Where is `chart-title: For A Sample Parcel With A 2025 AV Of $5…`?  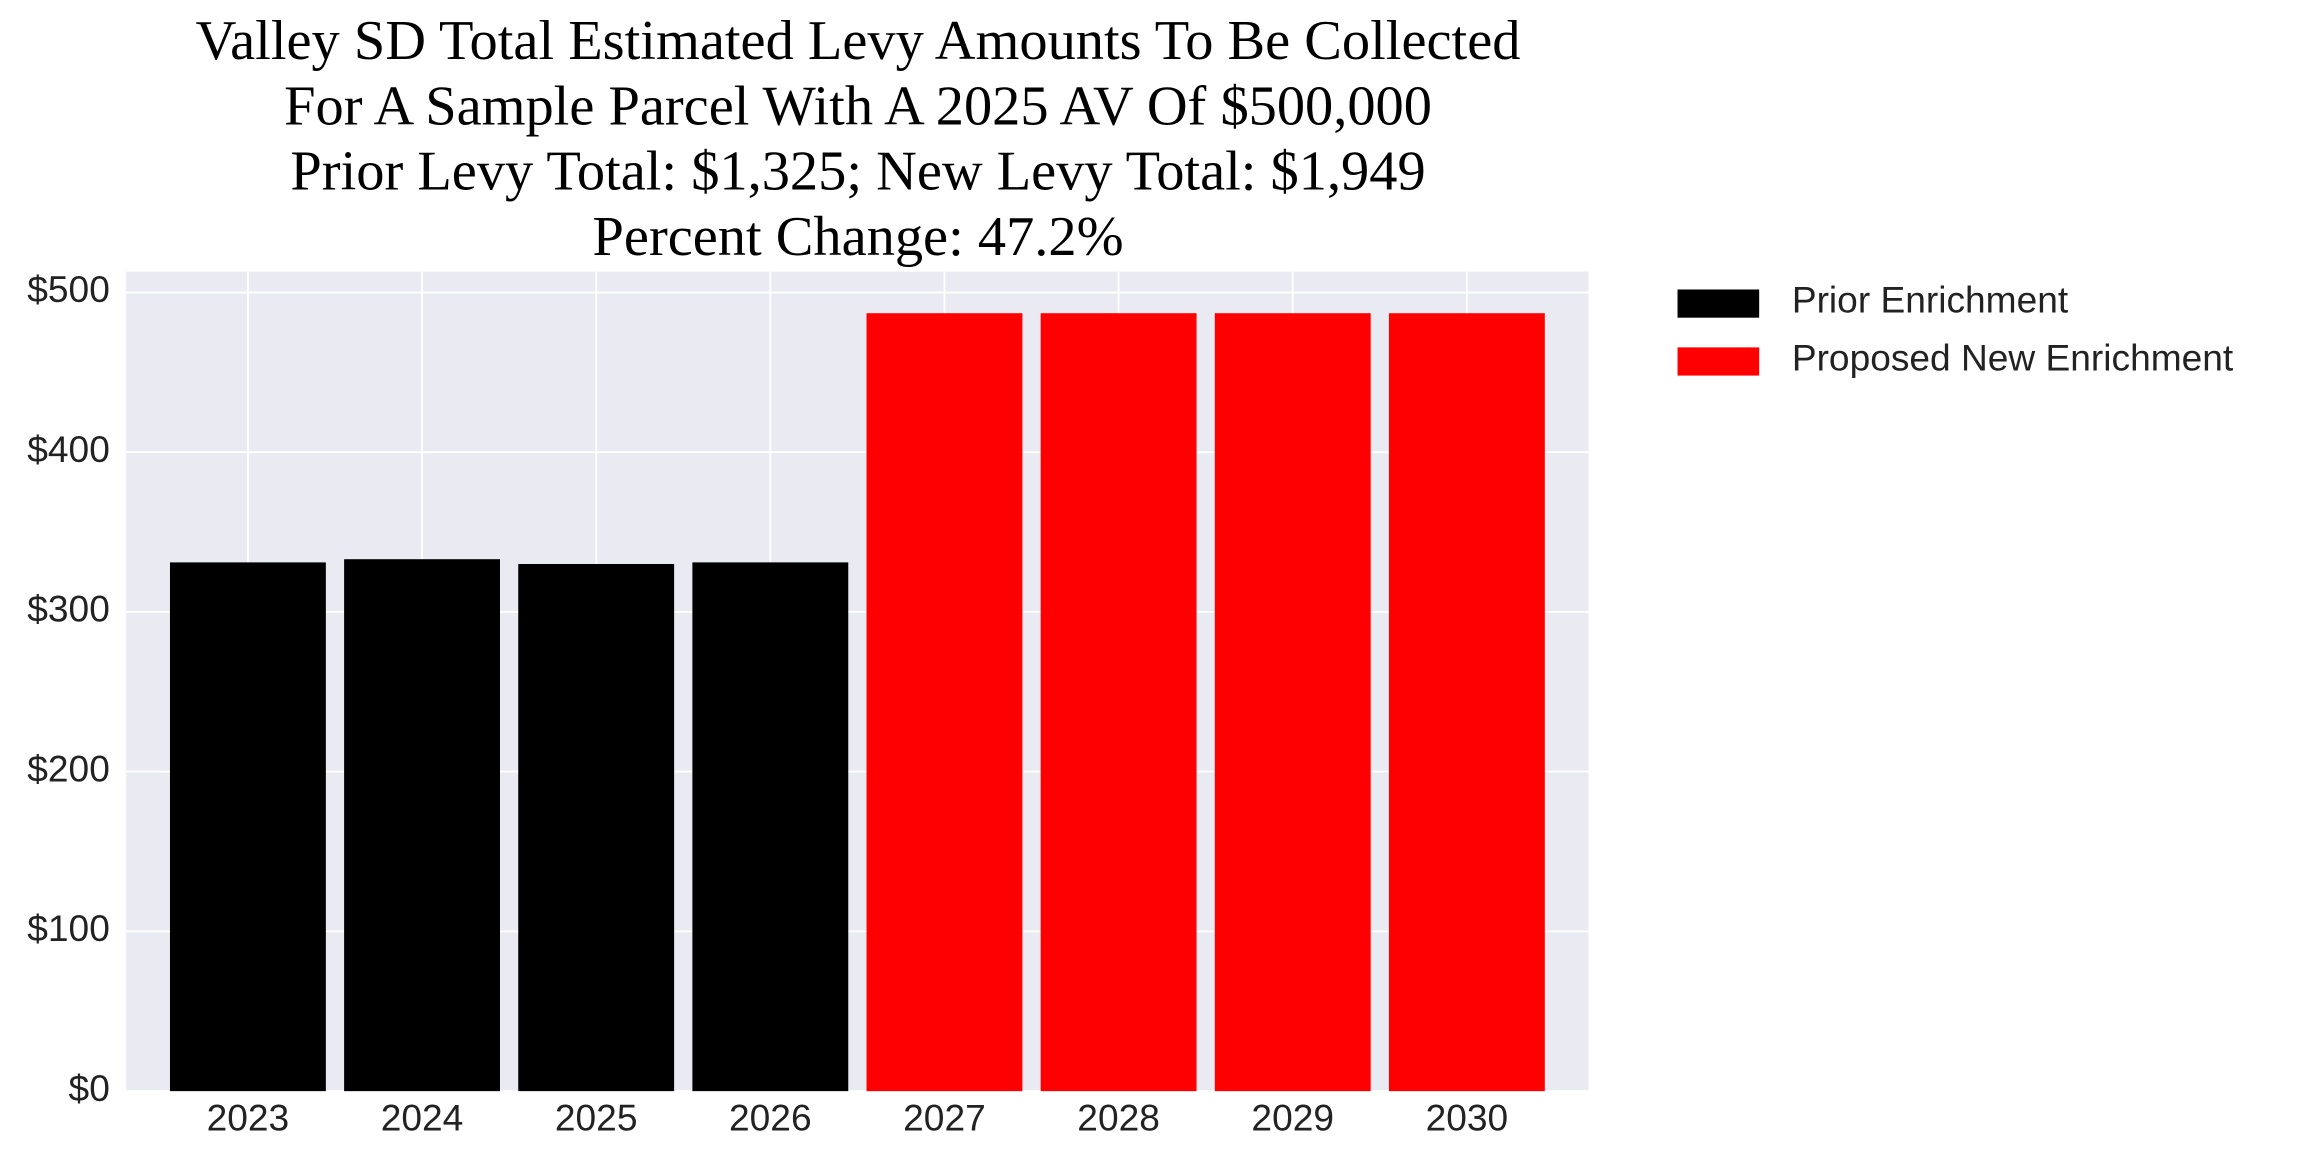 chart-title: For A Sample Parcel With A 2025 AV Of $5… is located at coordinates (858, 106).